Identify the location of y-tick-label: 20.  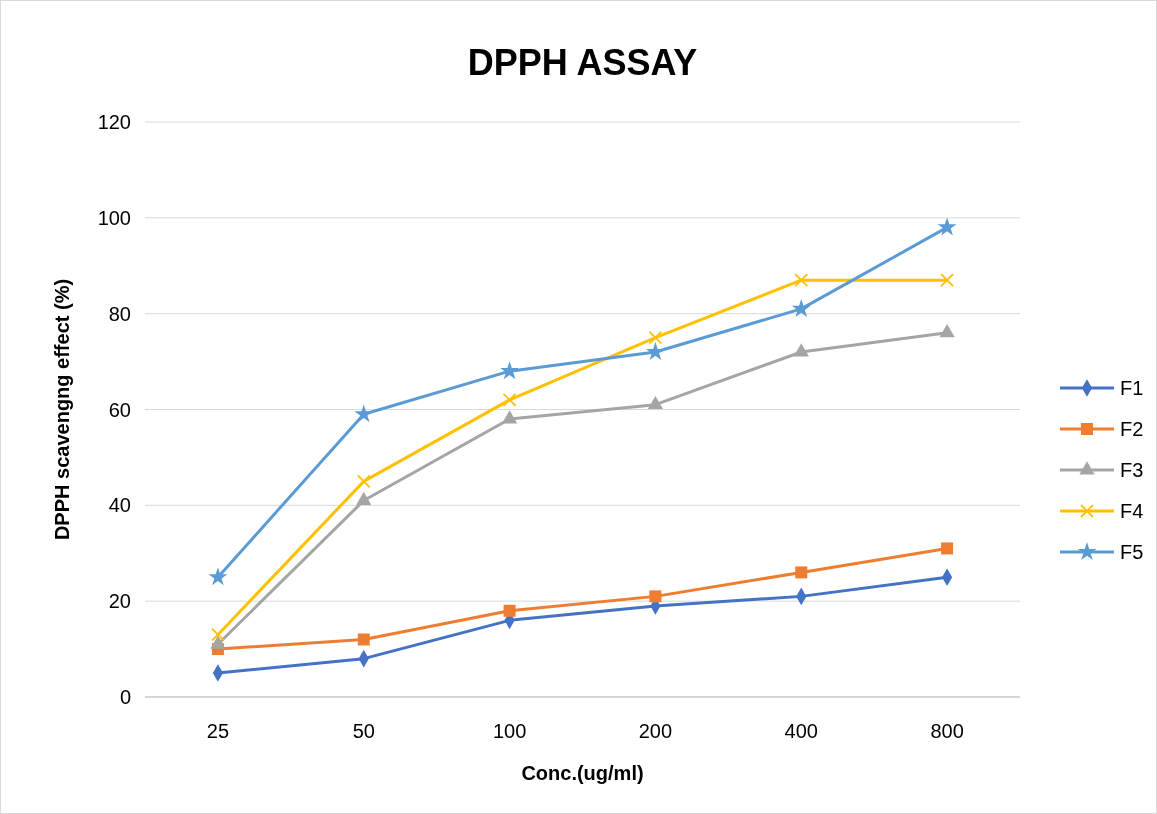
(119, 601).